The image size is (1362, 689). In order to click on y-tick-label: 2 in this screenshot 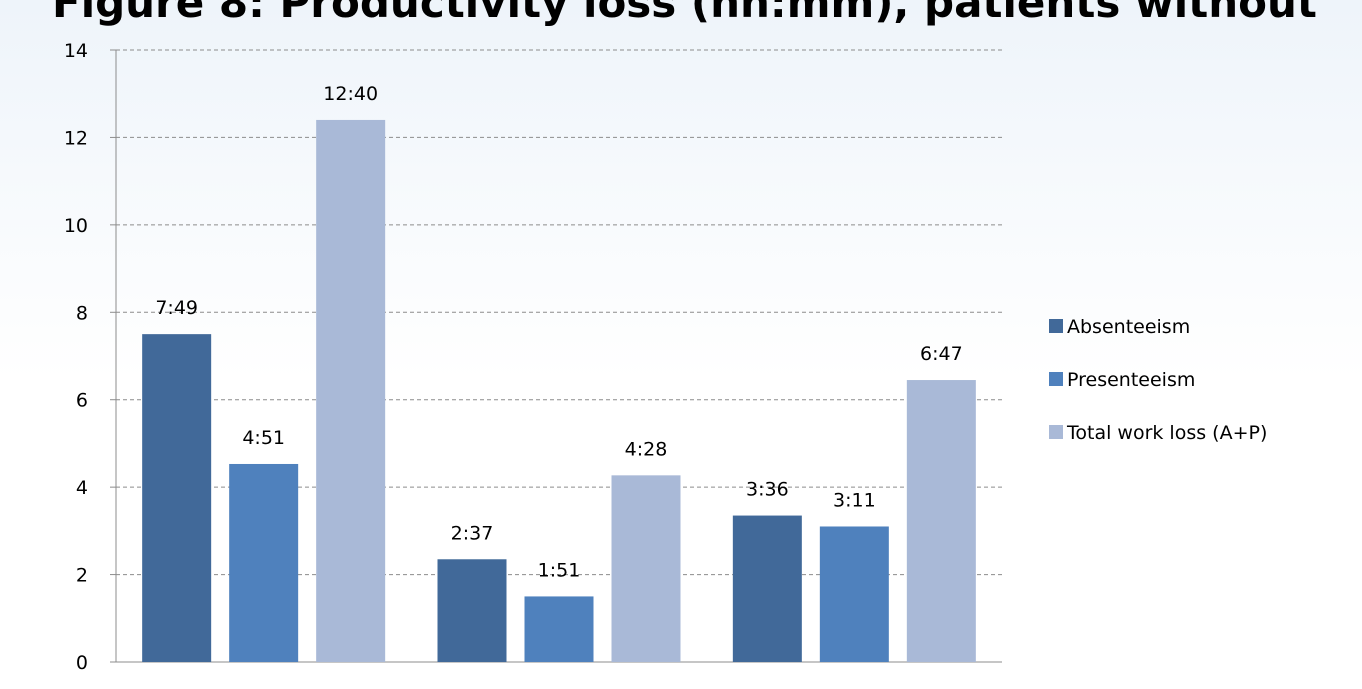, I will do `click(82, 576)`.